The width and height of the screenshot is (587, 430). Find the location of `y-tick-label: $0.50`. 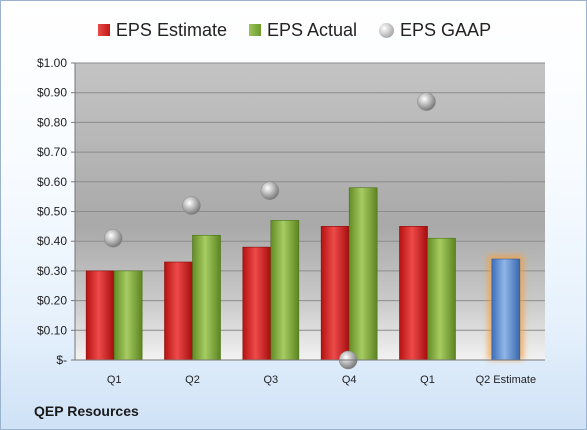

y-tick-label: $0.50 is located at coordinates (52, 212).